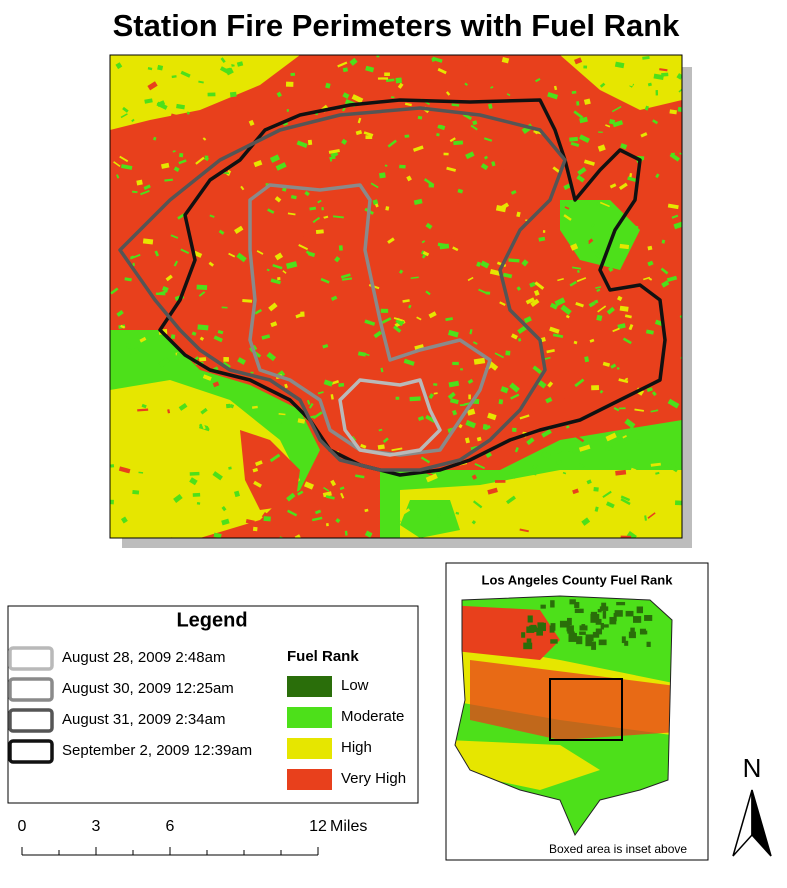  I want to click on perimeter-swatch, so click(31, 658).